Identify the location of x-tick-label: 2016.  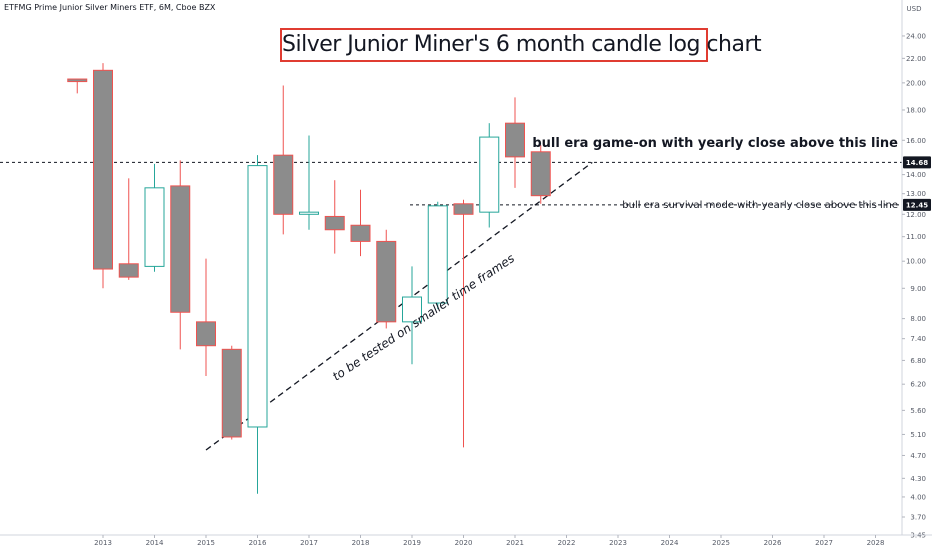
(258, 543).